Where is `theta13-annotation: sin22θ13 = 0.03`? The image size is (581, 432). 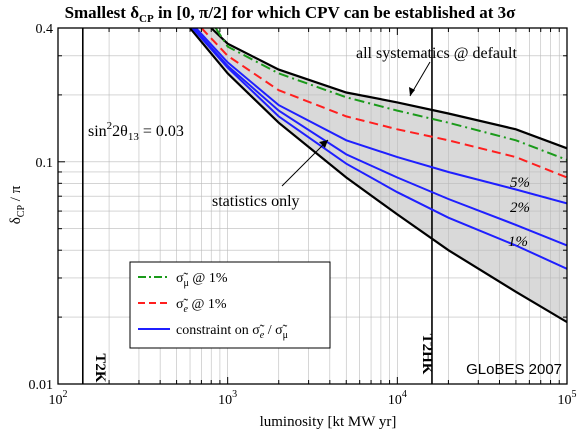 theta13-annotation: sin22θ13 = 0.03 is located at coordinates (136, 131).